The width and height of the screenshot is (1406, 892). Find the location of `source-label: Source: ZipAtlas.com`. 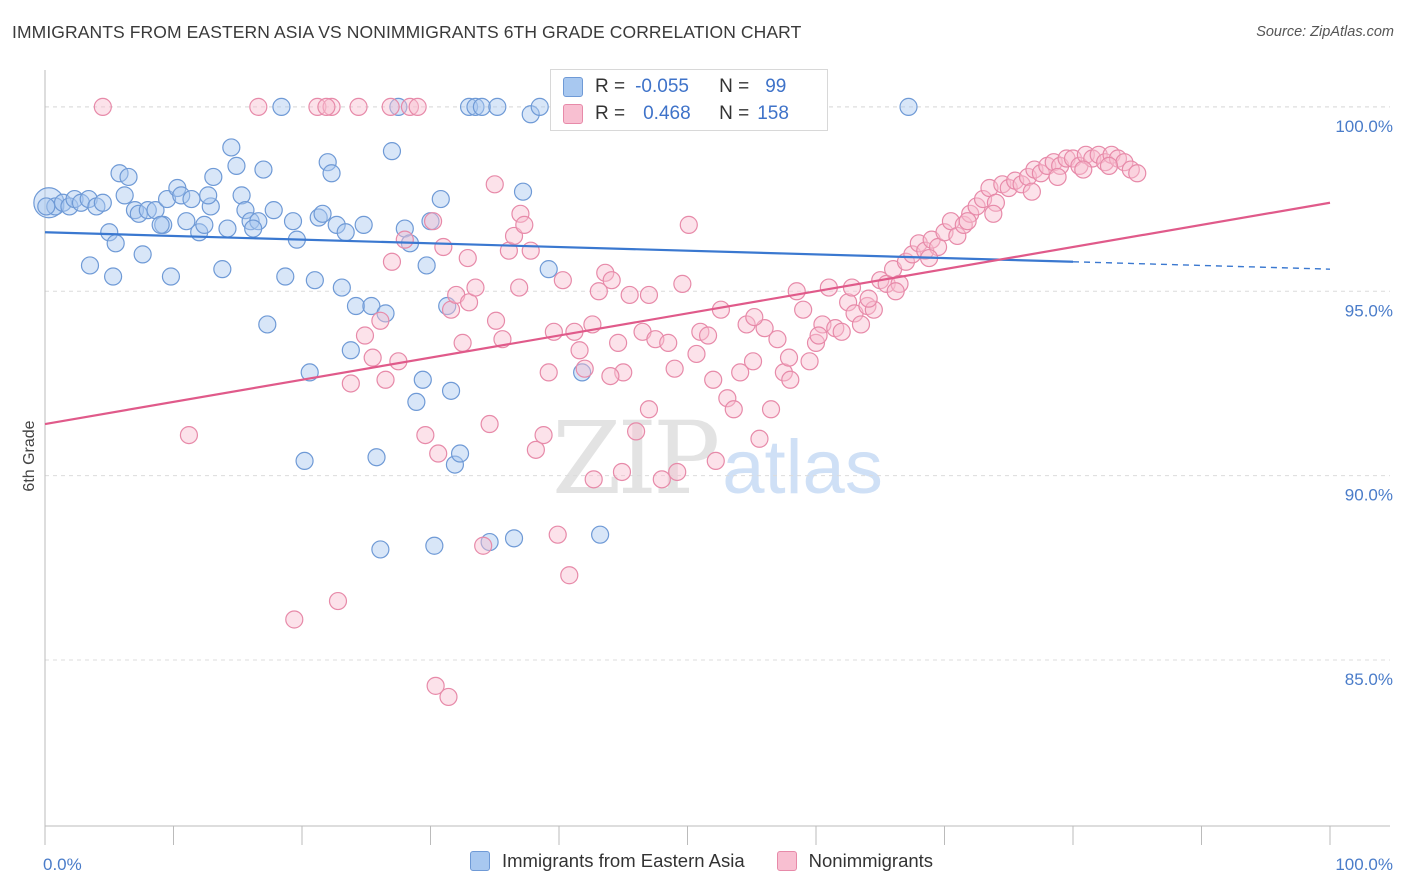

source-label: Source: ZipAtlas.com is located at coordinates (1325, 32).